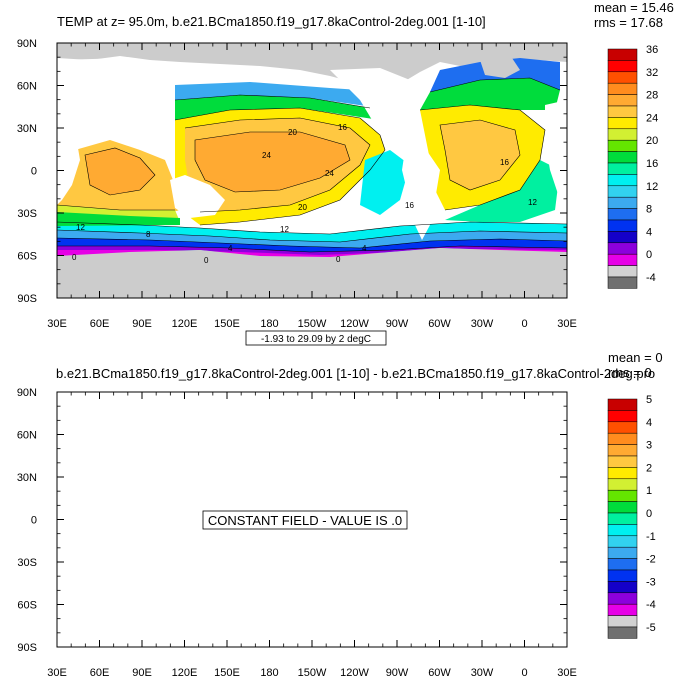 This screenshot has width=700, height=700. I want to click on africa-east-land, so click(68, 162).